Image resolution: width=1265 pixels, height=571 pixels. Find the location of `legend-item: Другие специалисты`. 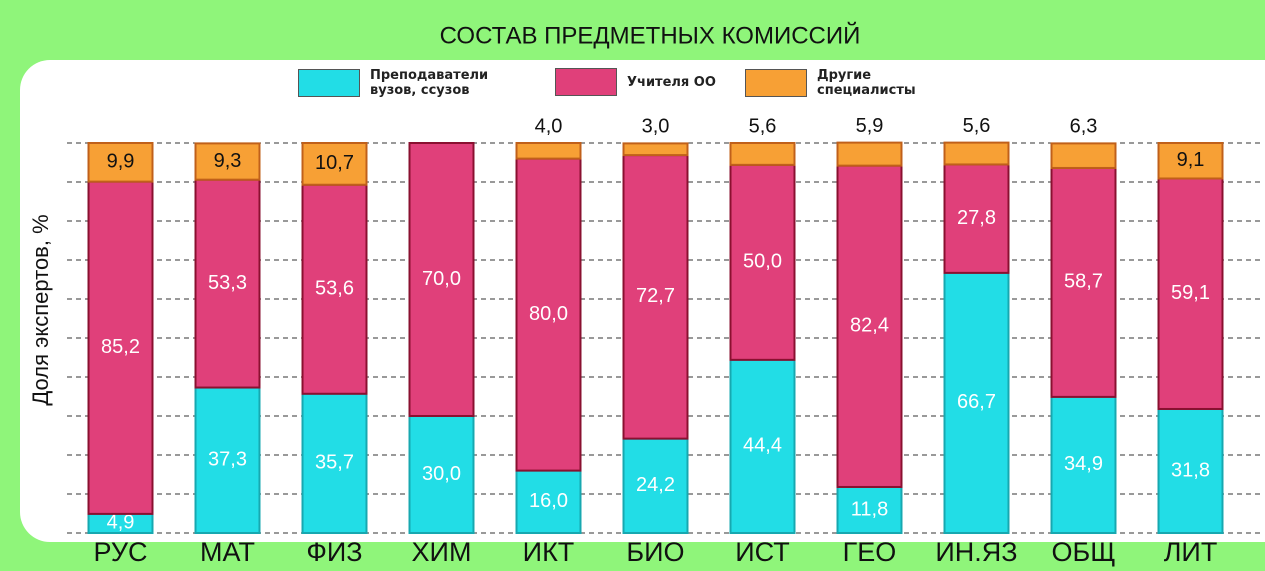

legend-item: Другие специалисты is located at coordinates (845, 83).